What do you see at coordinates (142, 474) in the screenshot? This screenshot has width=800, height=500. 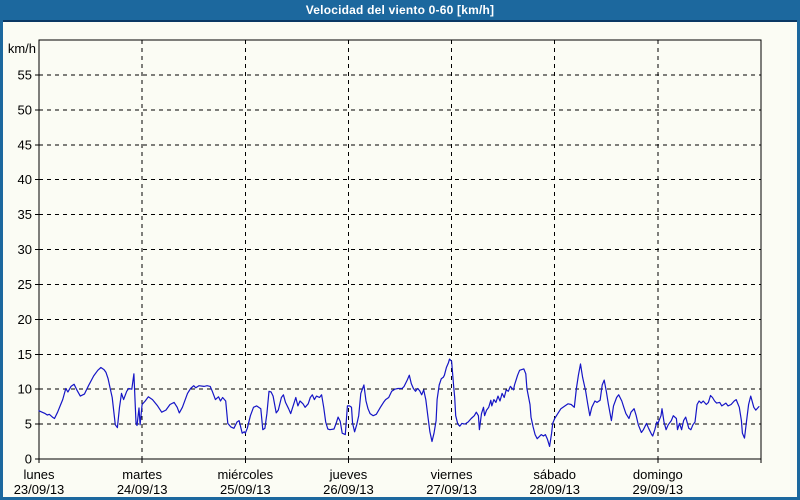 I see `x-day-label: martes` at bounding box center [142, 474].